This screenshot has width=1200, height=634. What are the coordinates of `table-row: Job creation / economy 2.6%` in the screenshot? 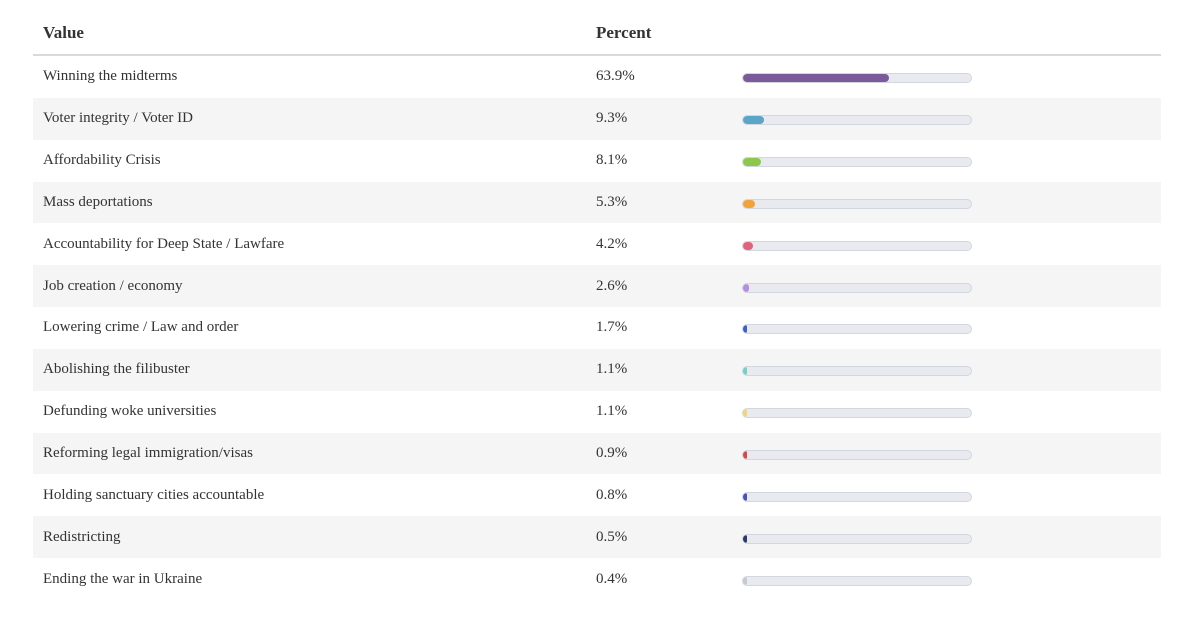 It's located at (597, 286).